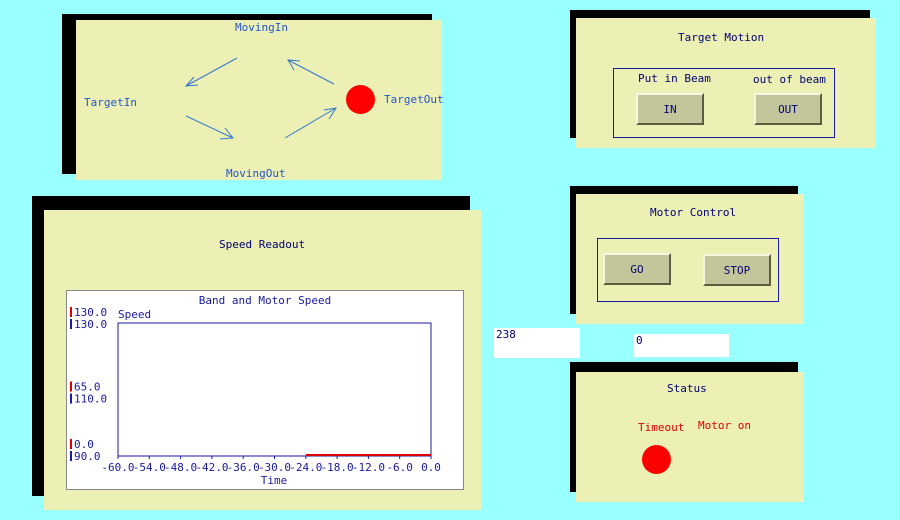 The height and width of the screenshot is (520, 900). Describe the element at coordinates (681, 345) in the screenshot. I see `readout-right-field: 0` at that location.